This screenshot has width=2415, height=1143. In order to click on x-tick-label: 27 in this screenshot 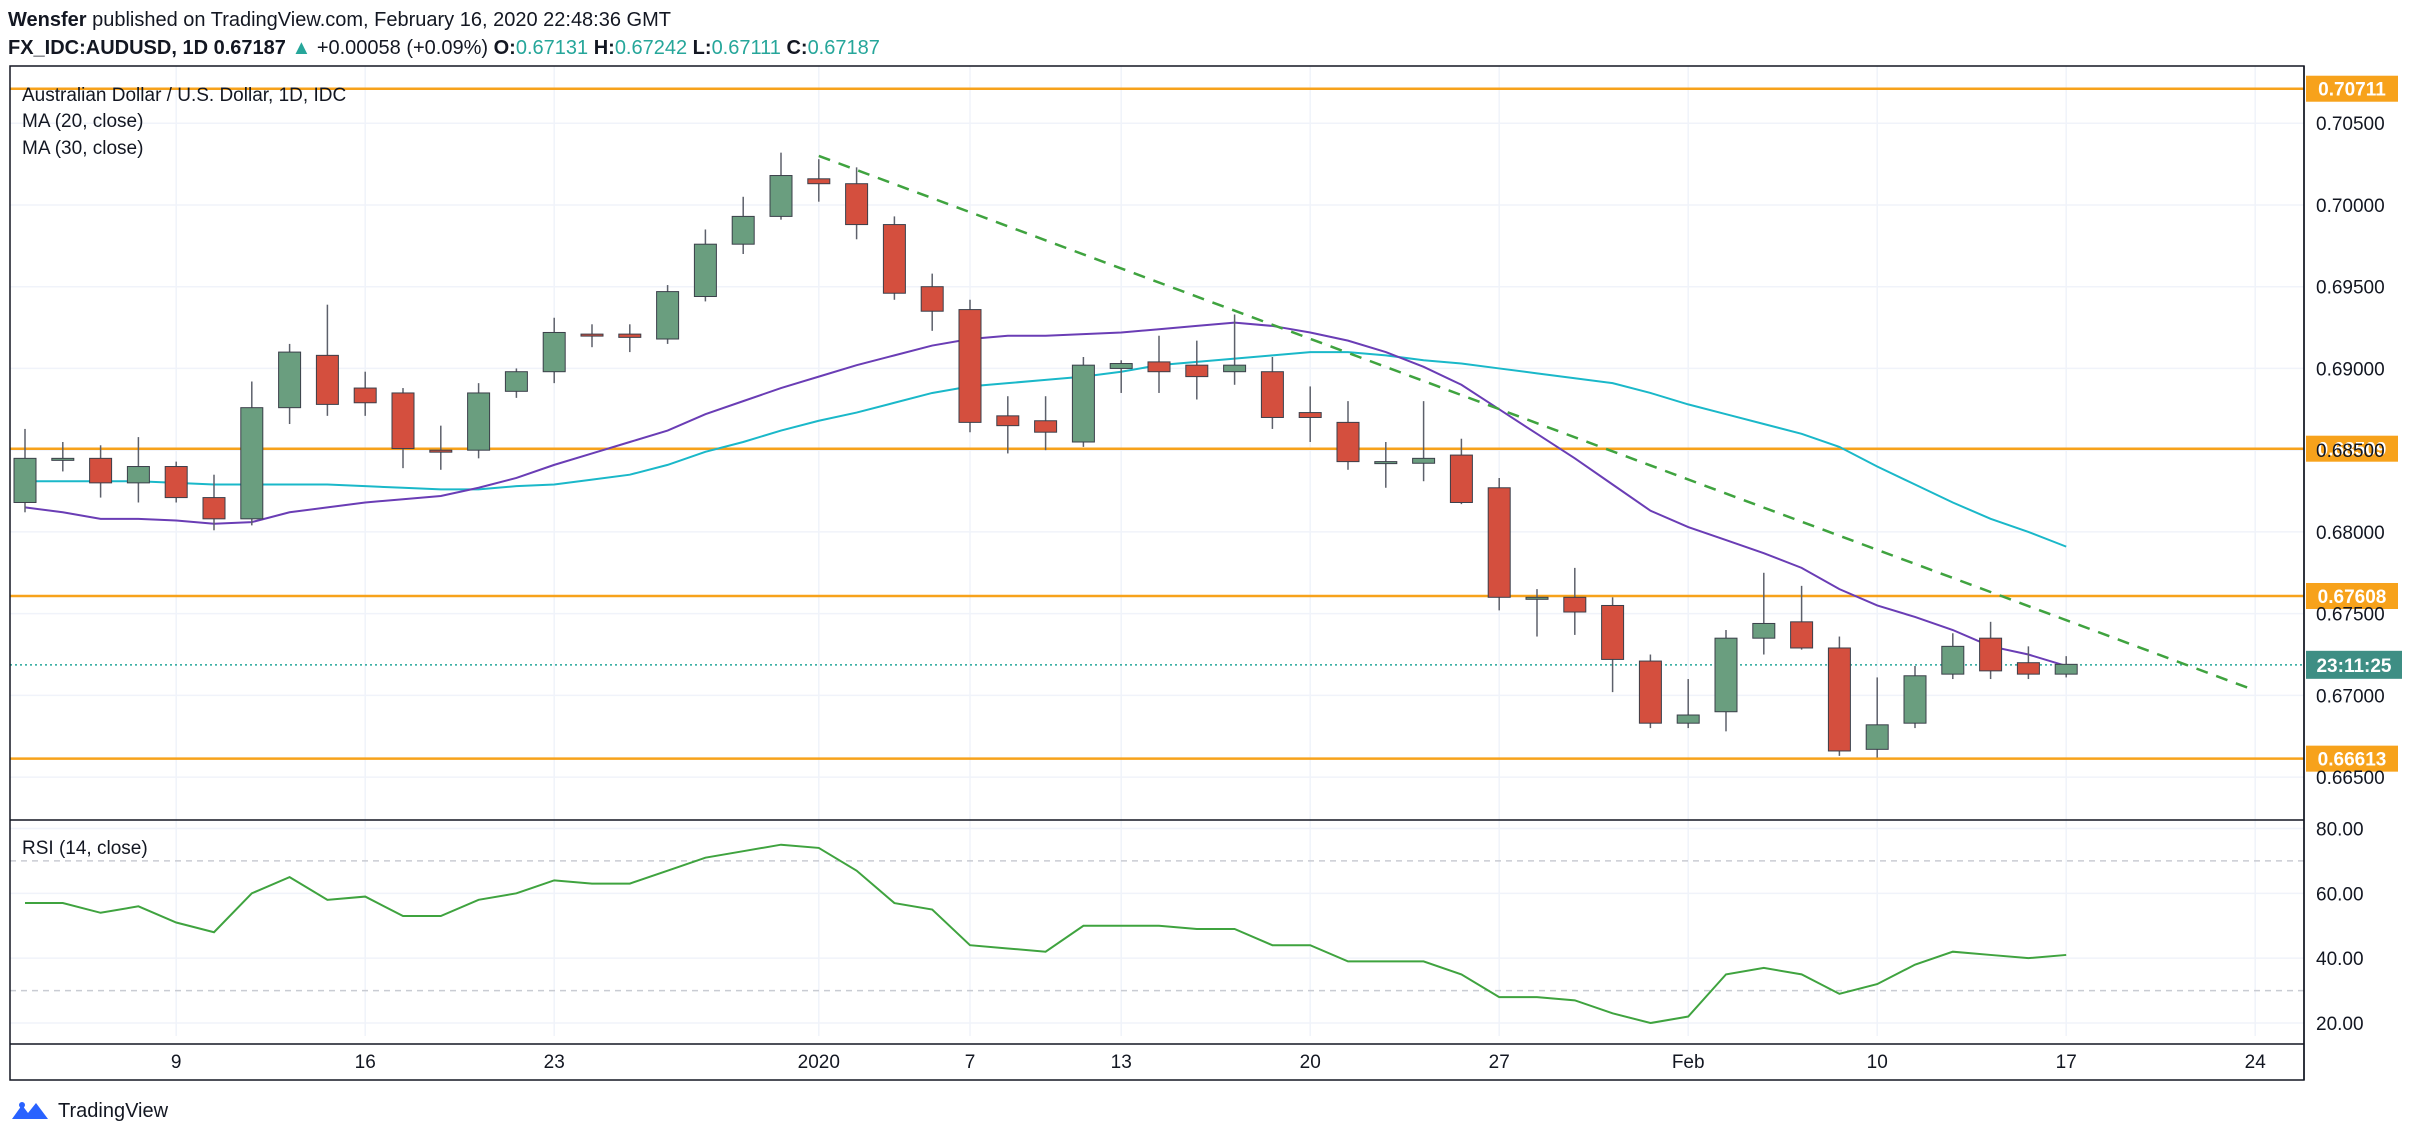, I will do `click(1499, 1062)`.